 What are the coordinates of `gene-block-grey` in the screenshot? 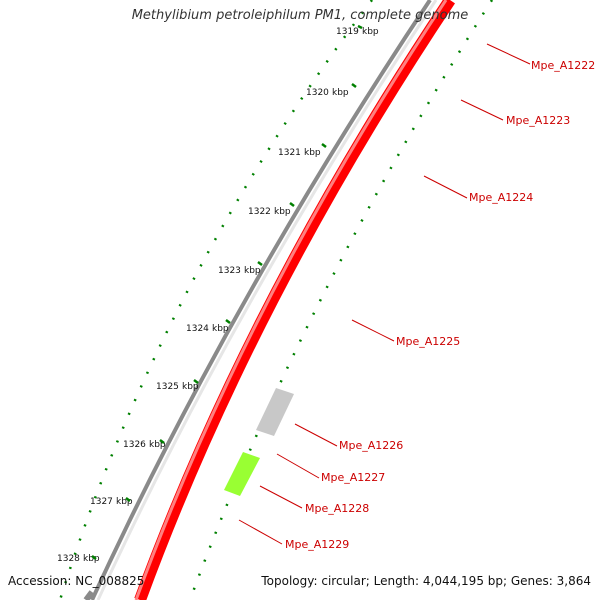 It's located at (275, 412).